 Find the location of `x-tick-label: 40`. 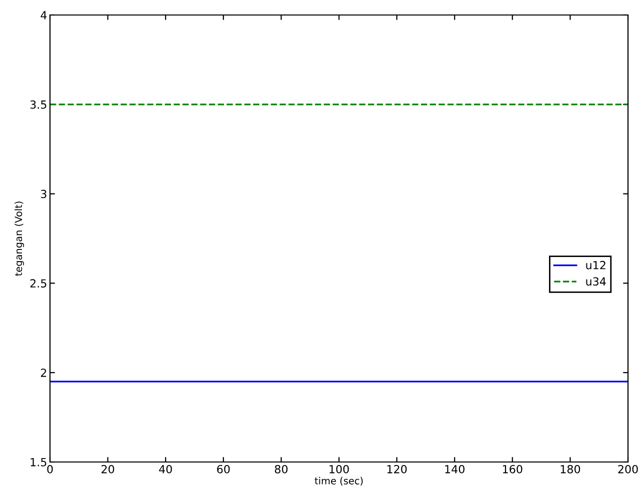

x-tick-label: 40 is located at coordinates (165, 469).